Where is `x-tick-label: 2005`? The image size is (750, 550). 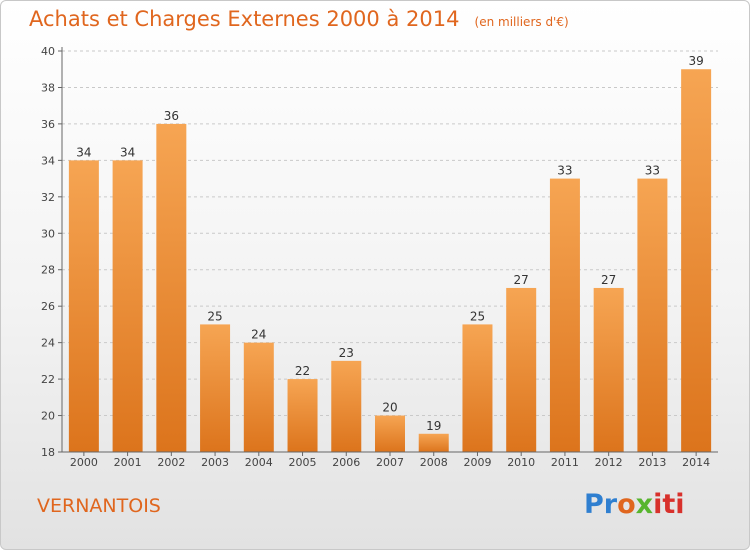
x-tick-label: 2005 is located at coordinates (303, 462).